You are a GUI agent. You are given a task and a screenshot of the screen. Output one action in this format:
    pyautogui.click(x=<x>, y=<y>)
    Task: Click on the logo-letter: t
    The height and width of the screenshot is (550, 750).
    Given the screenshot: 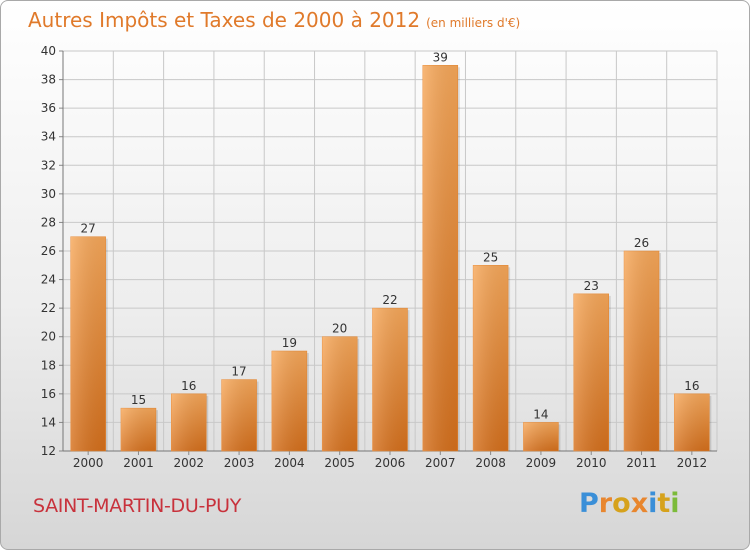 What is the action you would take?
    pyautogui.click(x=664, y=503)
    